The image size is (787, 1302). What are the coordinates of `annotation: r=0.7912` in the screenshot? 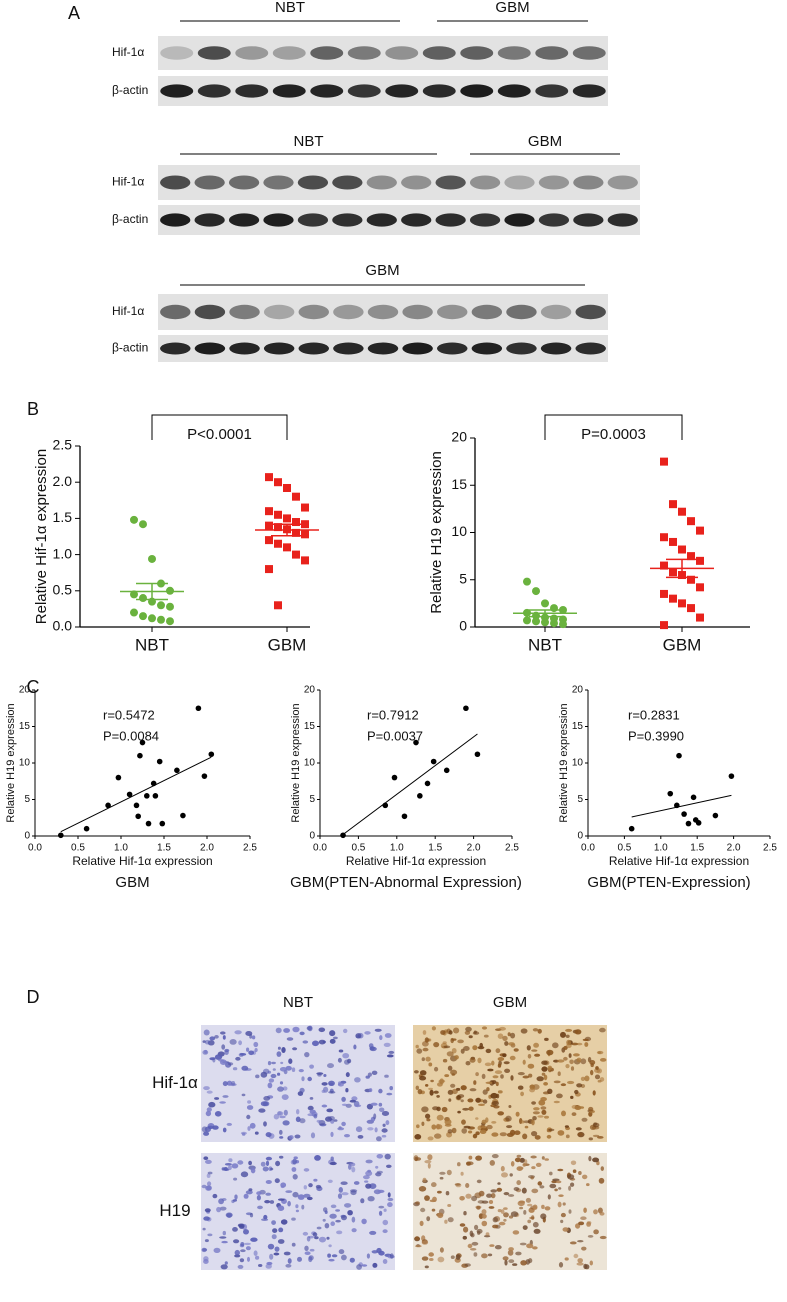 It's located at (393, 714).